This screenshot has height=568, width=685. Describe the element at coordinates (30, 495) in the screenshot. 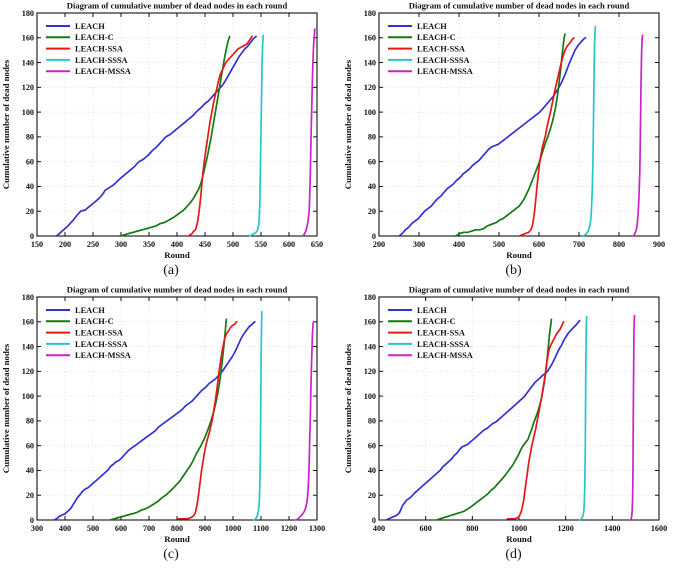

I see `svg-text: 20` at that location.